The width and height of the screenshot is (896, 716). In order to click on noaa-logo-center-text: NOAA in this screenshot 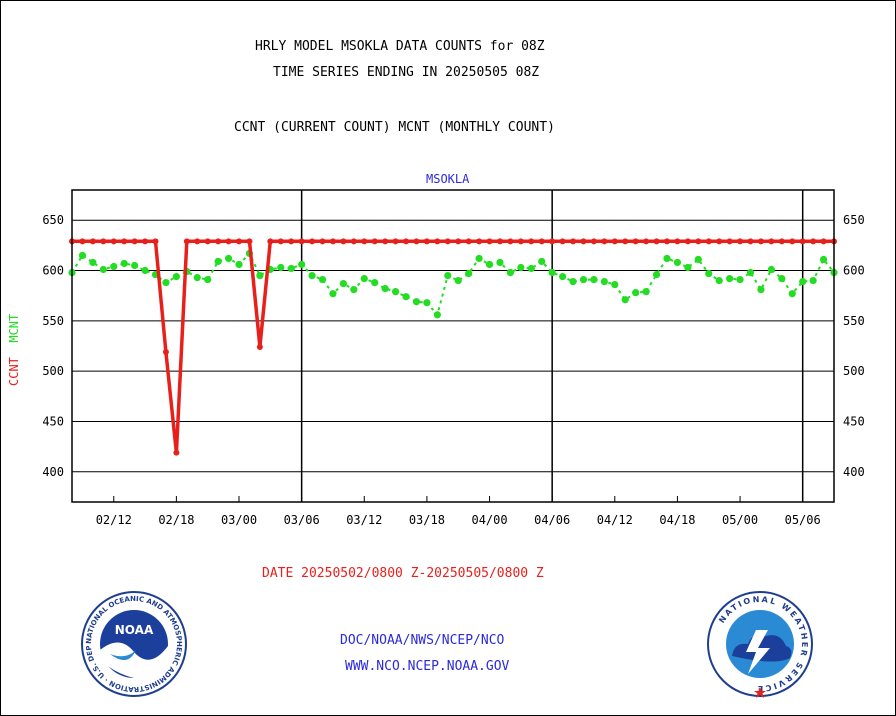, I will do `click(134, 630)`.